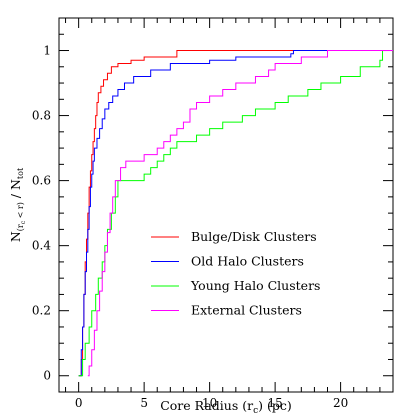 The image size is (415, 415). I want to click on y-axis-label-subscript: (r, so click(20, 227).